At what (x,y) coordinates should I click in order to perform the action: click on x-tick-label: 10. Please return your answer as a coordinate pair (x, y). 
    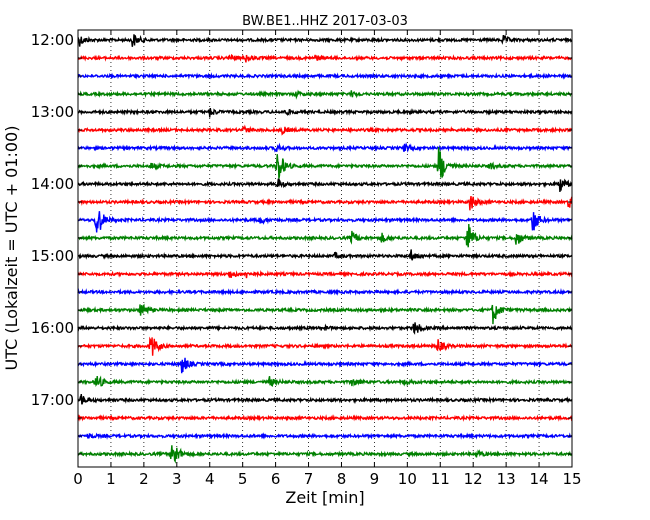
    Looking at the image, I should click on (407, 479).